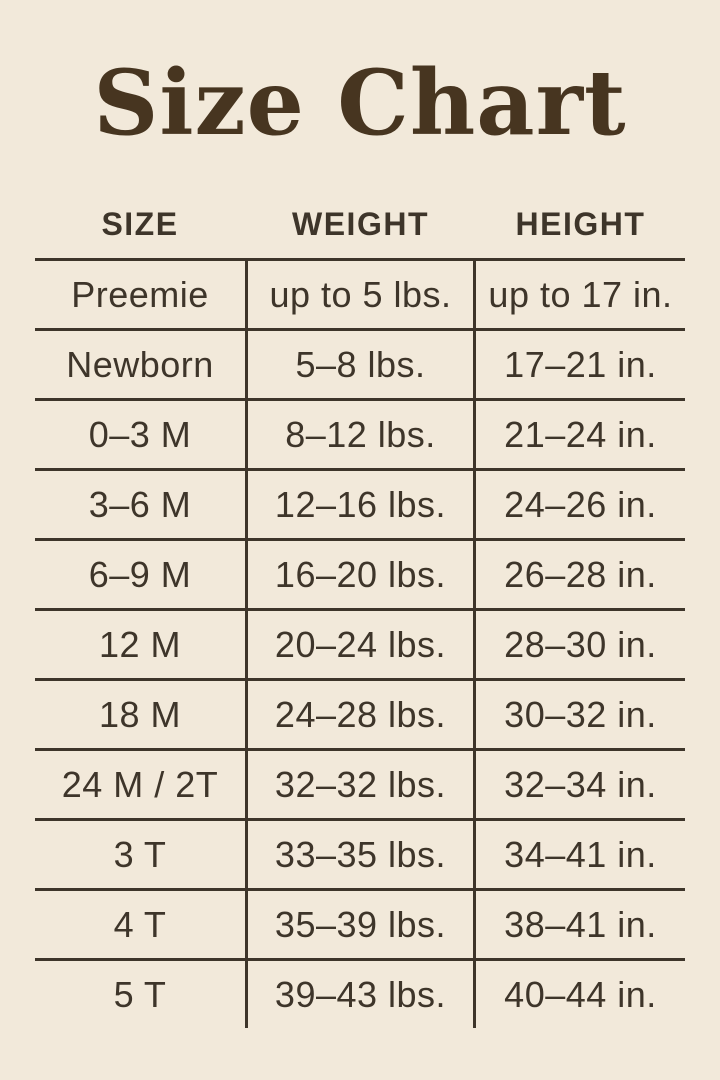  What do you see at coordinates (140, 643) in the screenshot?
I see `size-cell: 12 M` at bounding box center [140, 643].